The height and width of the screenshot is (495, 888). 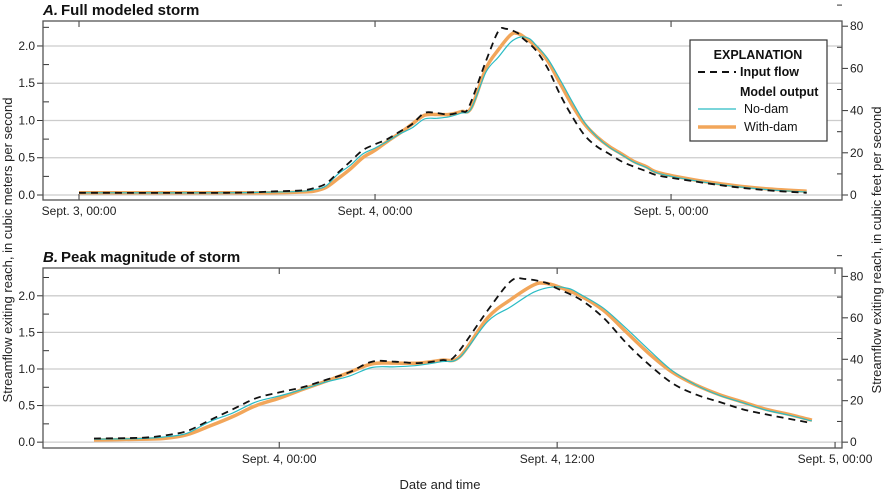 What do you see at coordinates (766, 109) in the screenshot?
I see `legend-nodam-label: No-dam` at bounding box center [766, 109].